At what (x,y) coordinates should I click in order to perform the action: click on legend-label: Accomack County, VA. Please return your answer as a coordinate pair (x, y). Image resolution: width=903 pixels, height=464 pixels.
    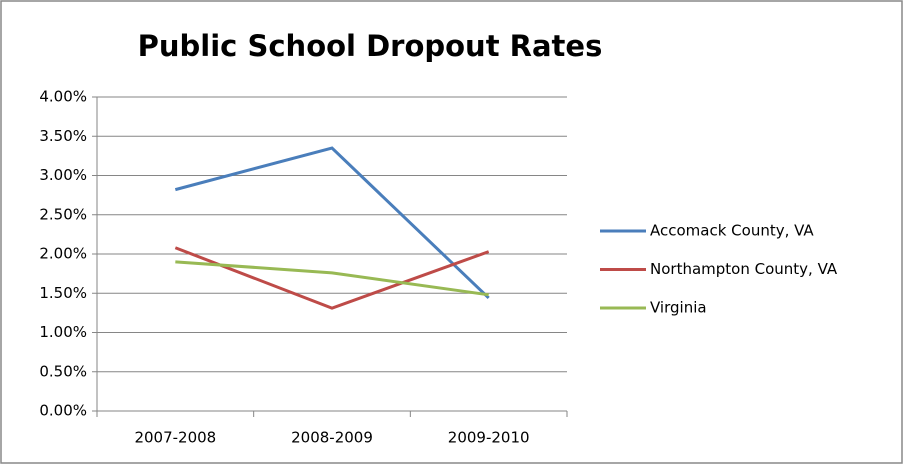
    Looking at the image, I should click on (732, 231).